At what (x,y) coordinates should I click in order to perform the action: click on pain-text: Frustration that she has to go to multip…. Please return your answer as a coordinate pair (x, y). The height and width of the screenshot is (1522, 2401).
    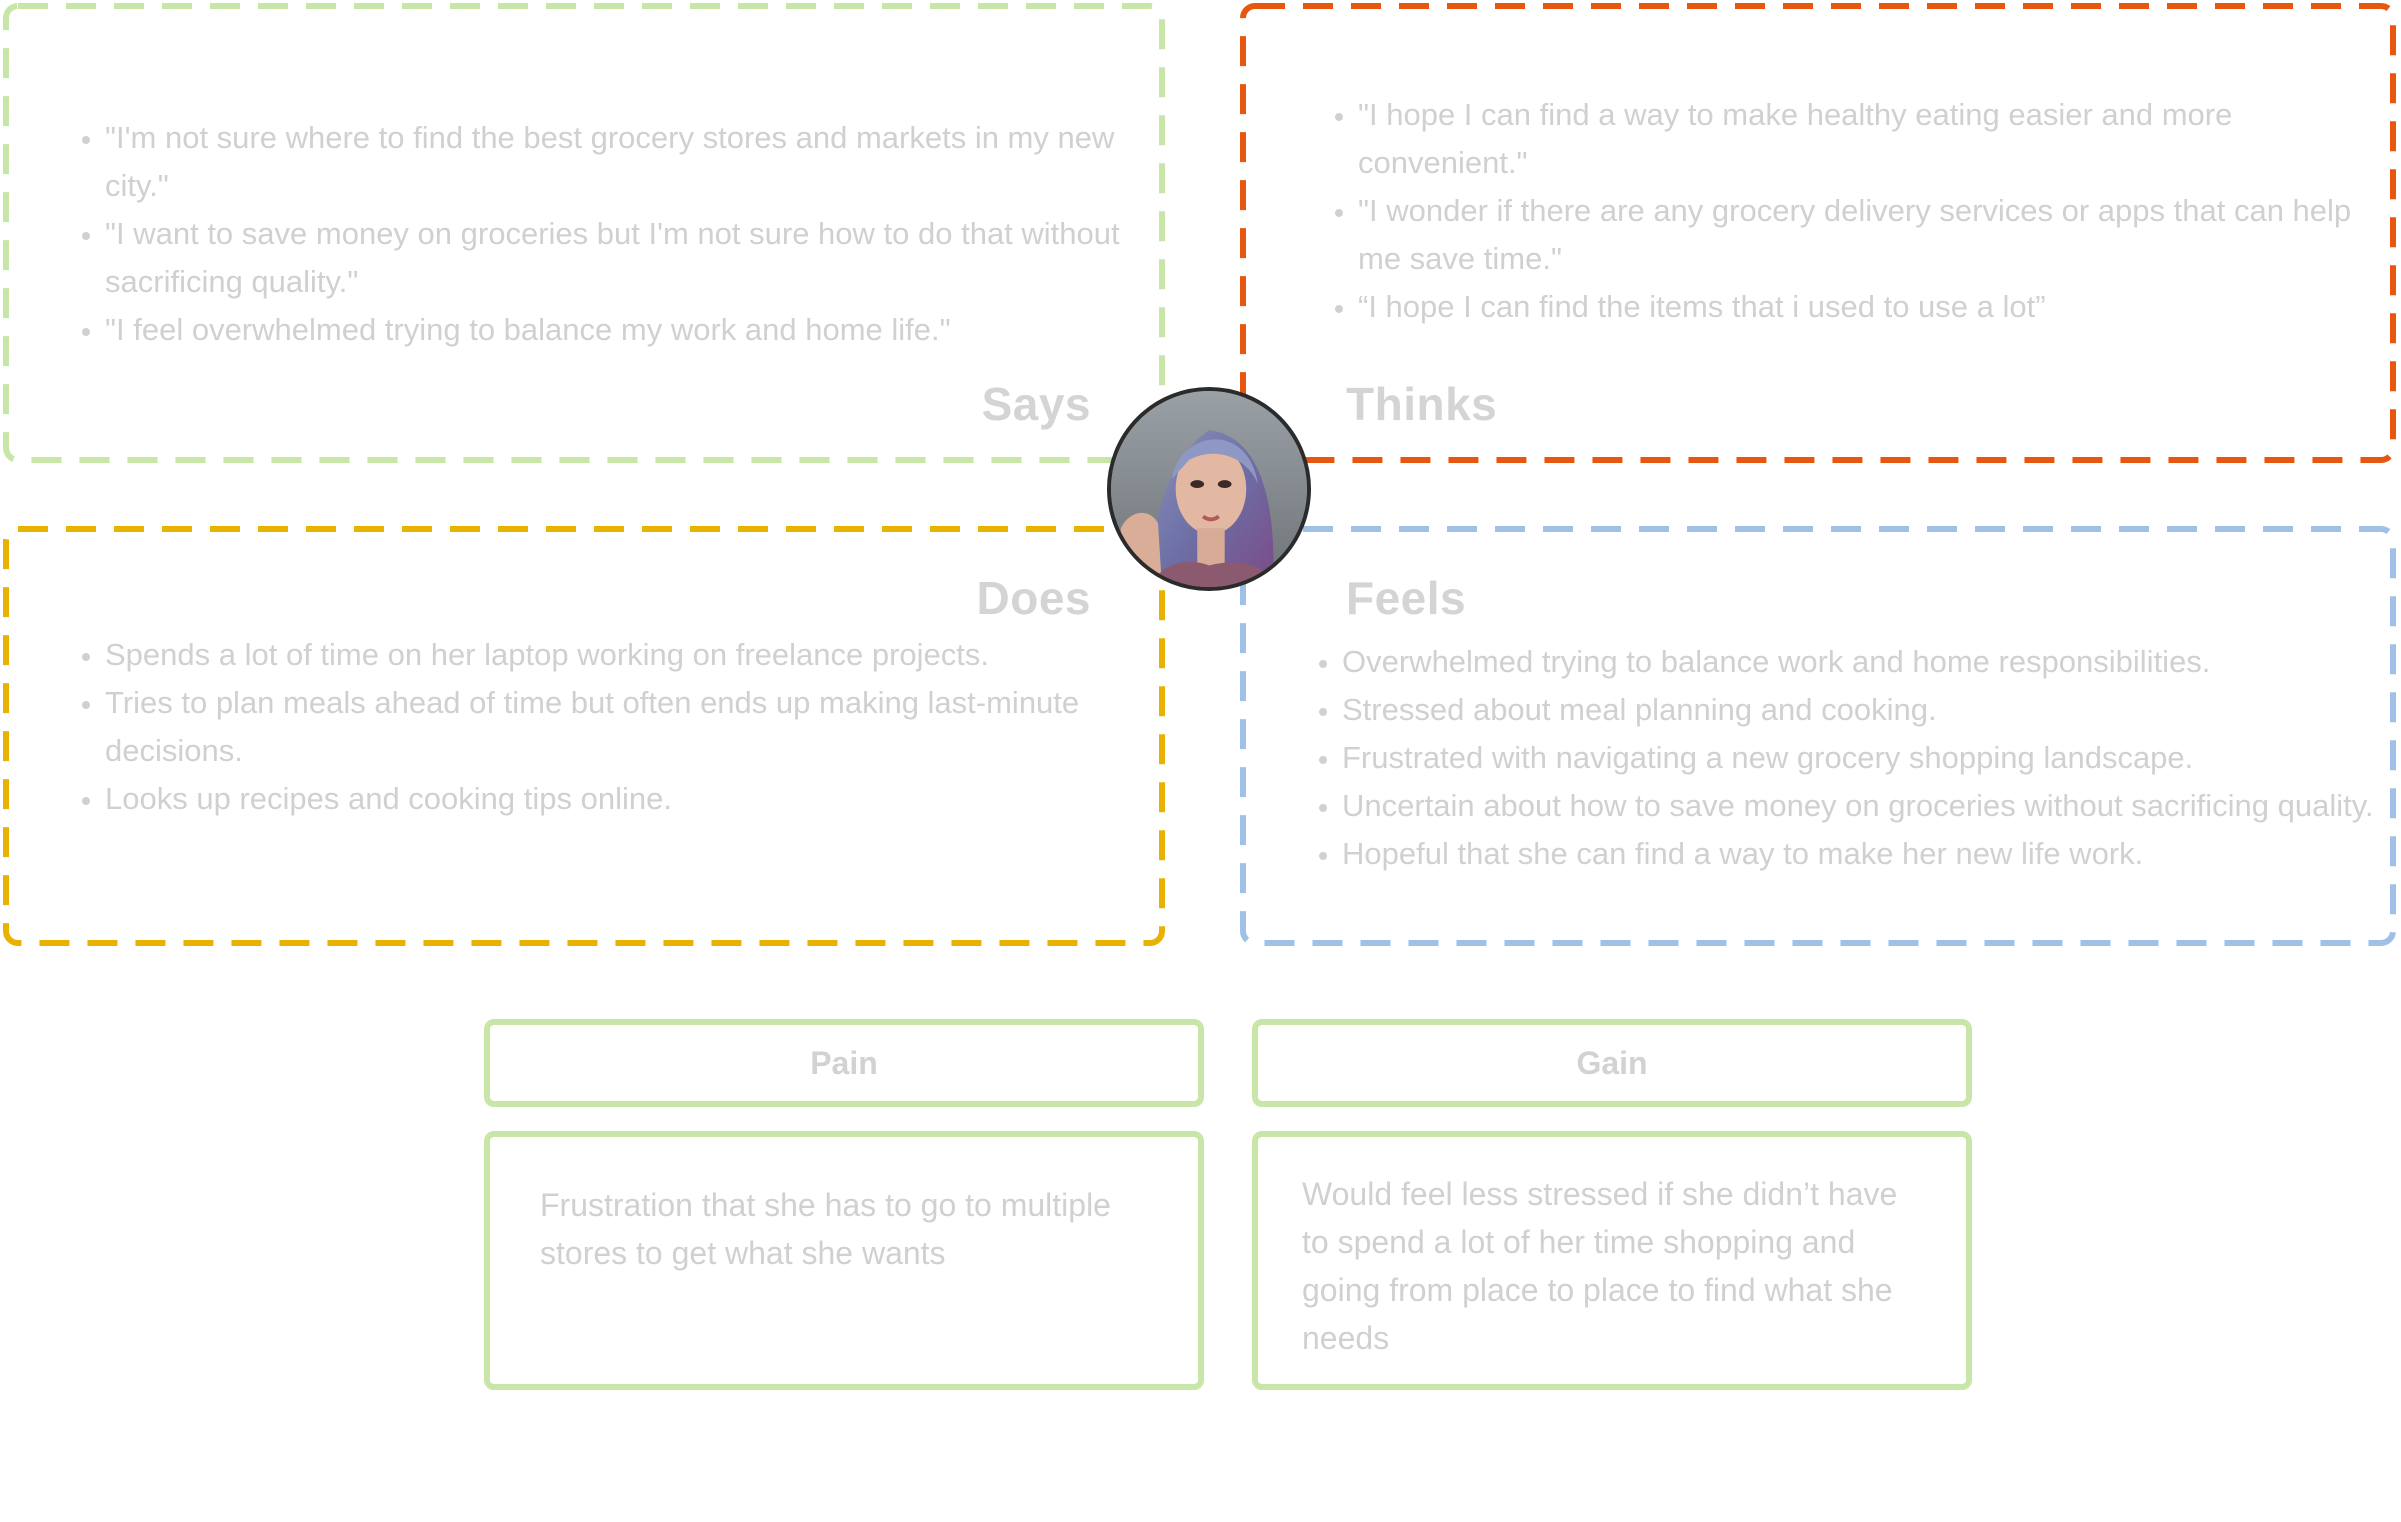
    Looking at the image, I should click on (825, 1229).